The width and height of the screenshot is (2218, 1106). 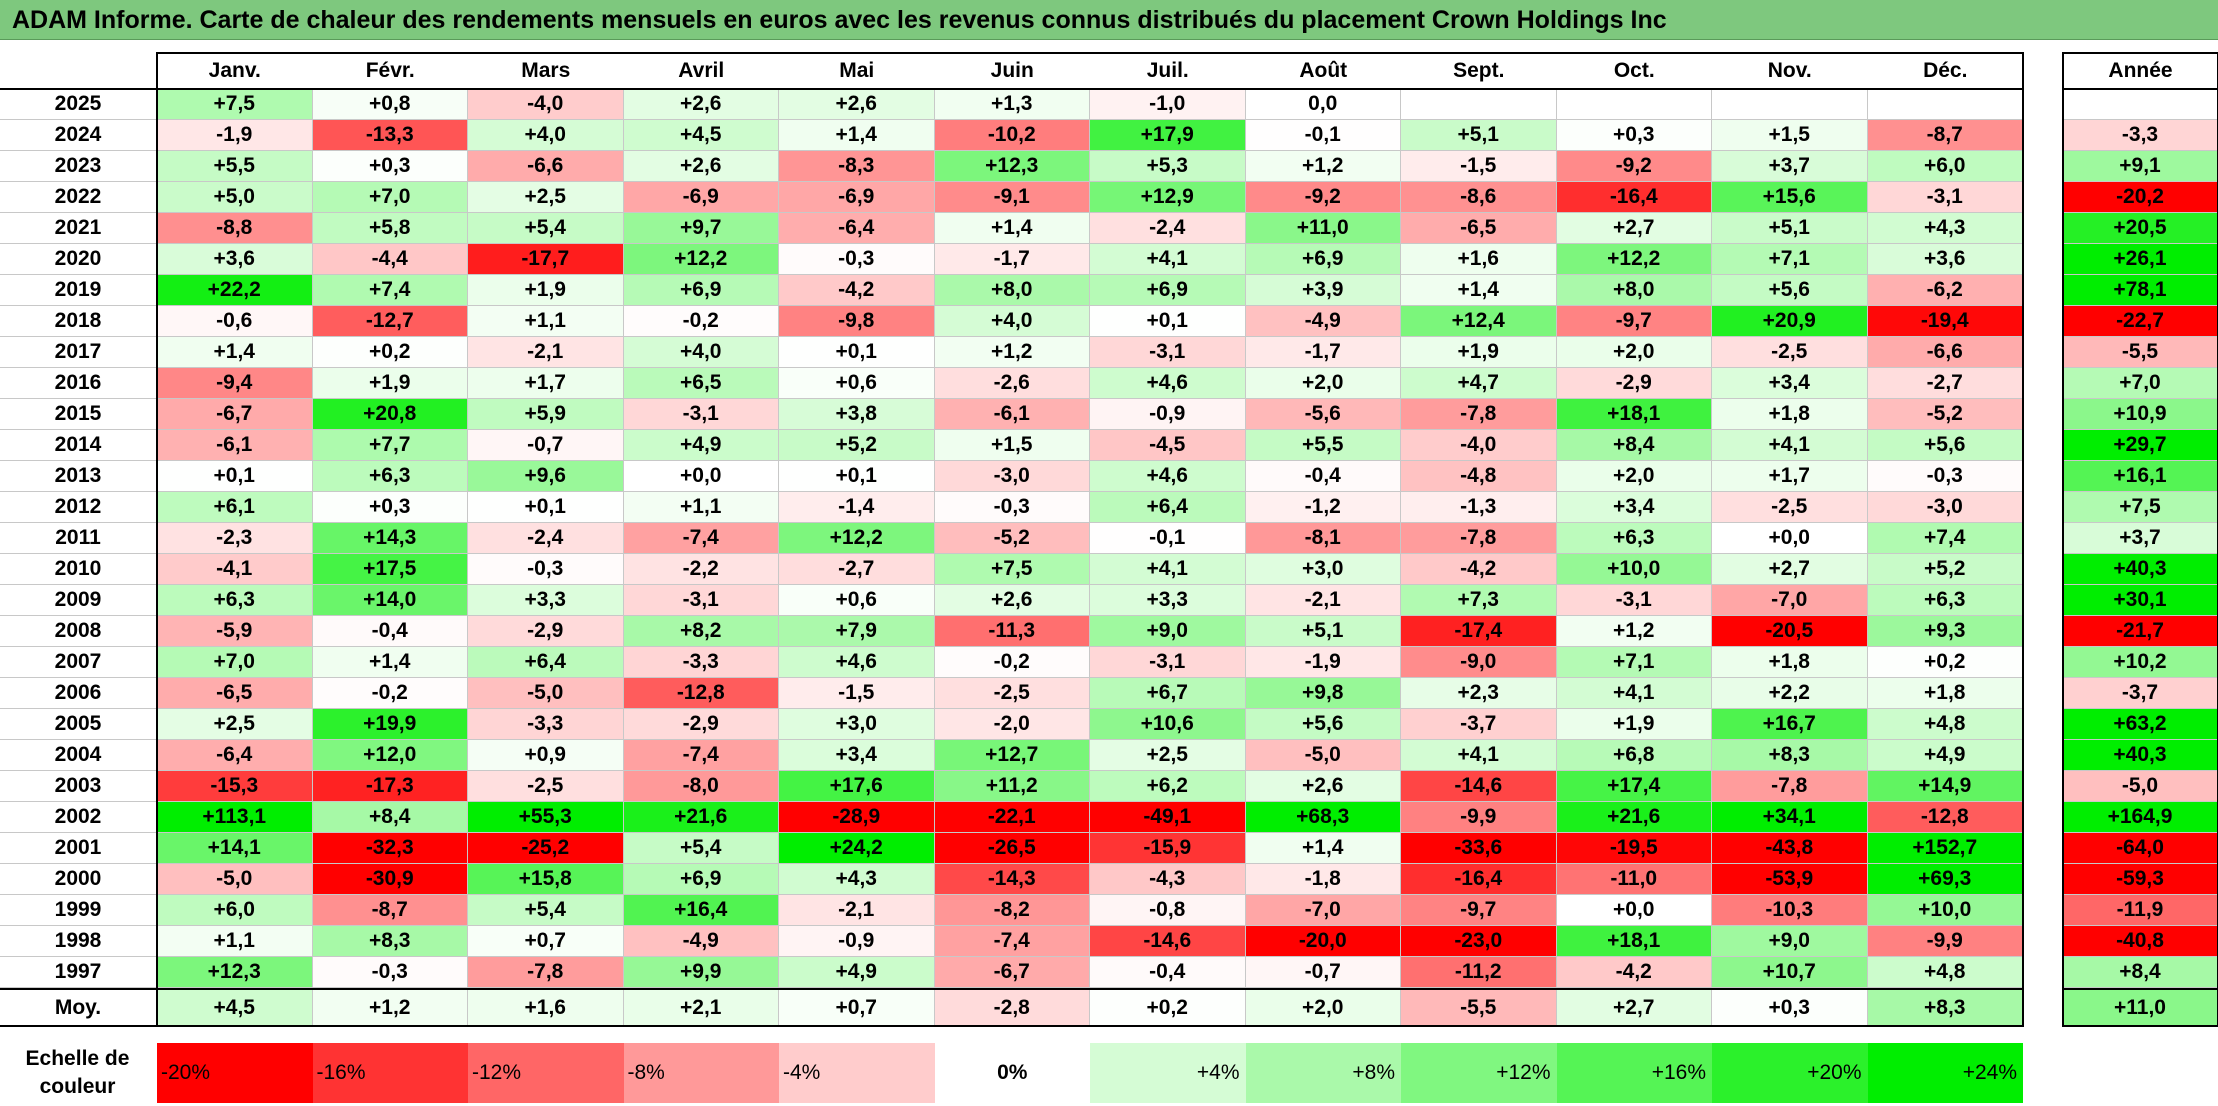 I want to click on heatmap-cell: -20,0, so click(x=1323, y=941).